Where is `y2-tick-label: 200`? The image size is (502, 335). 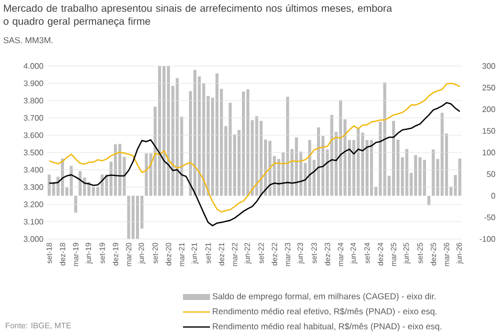 y2-tick-label: 200 is located at coordinates (489, 109).